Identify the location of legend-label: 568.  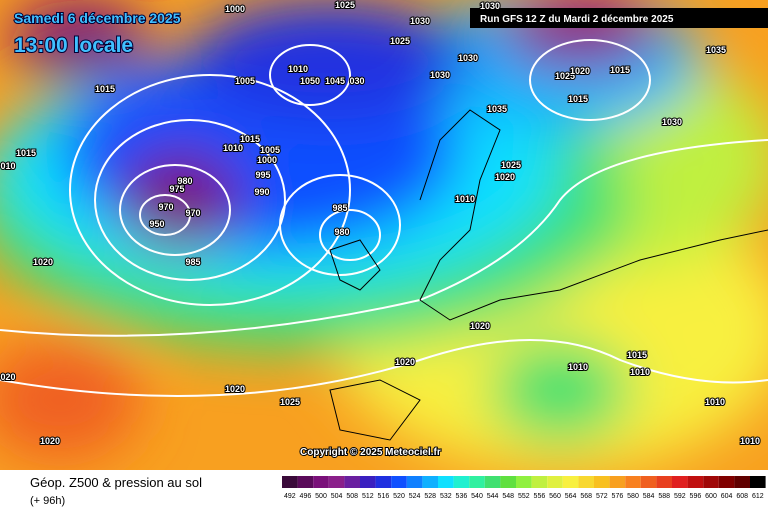
(586, 496).